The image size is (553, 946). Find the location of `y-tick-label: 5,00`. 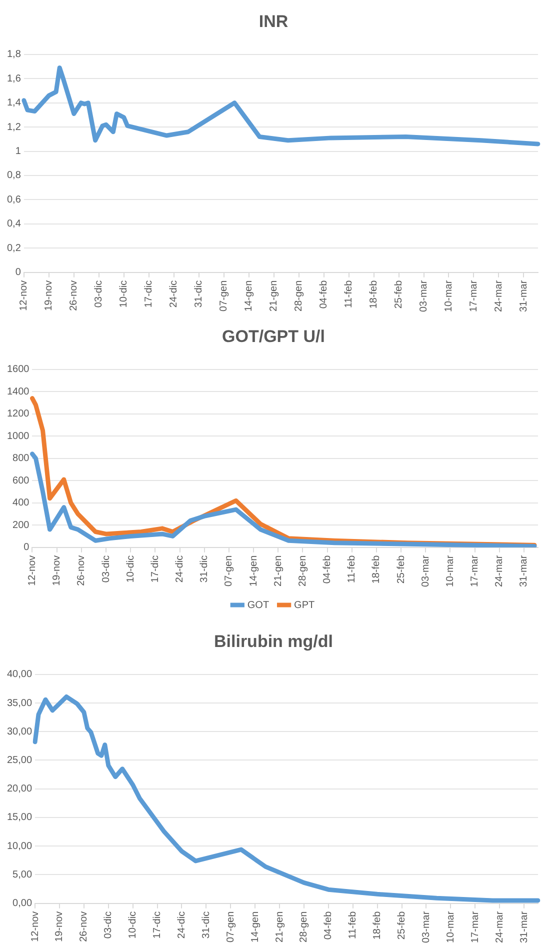

y-tick-label: 5,00 is located at coordinates (22, 874).